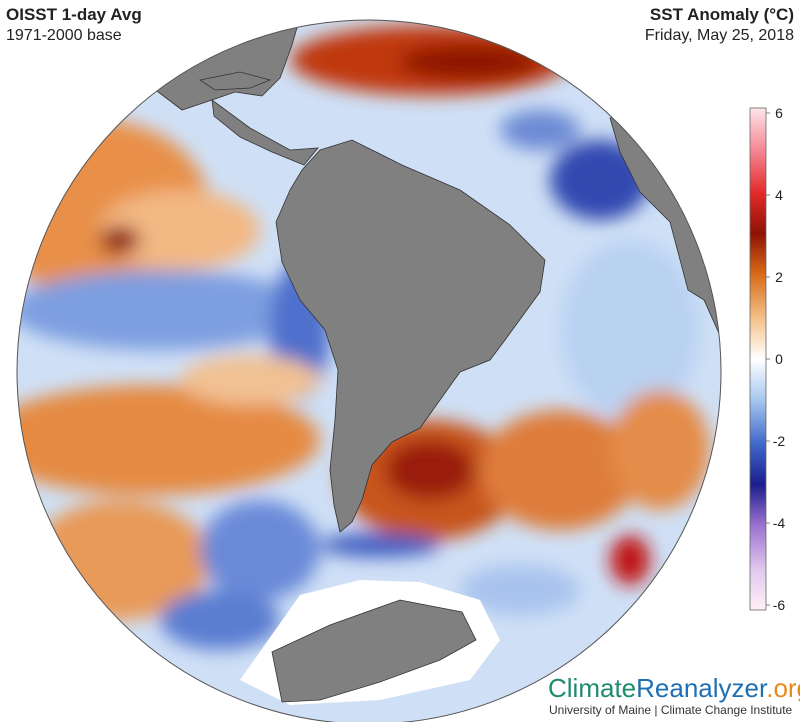  What do you see at coordinates (779, 605) in the screenshot?
I see `colorbar-tick-label: -6` at bounding box center [779, 605].